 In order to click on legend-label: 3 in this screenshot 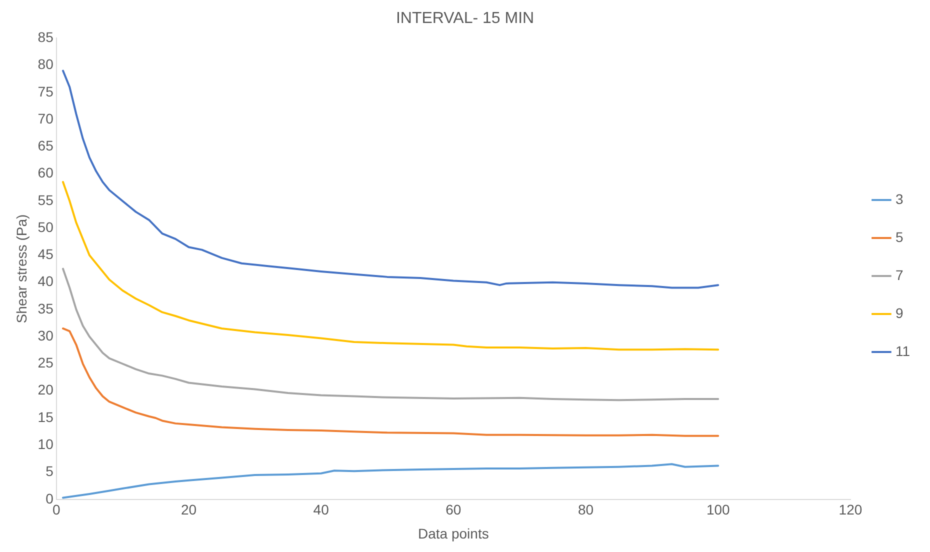, I will do `click(899, 198)`.